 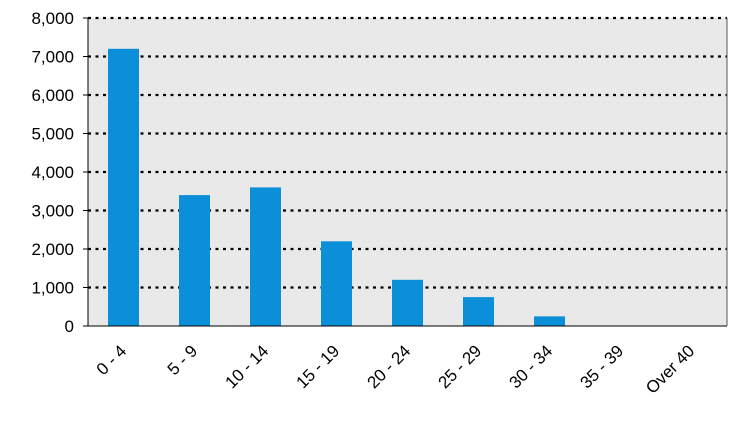 What do you see at coordinates (246, 366) in the screenshot?
I see `x-tick-label: 10 - 14` at bounding box center [246, 366].